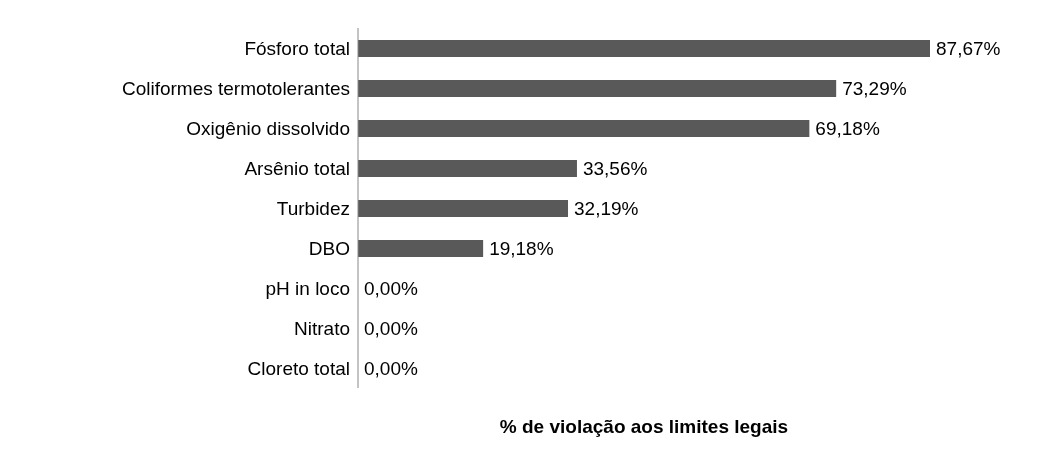 The width and height of the screenshot is (1048, 456). I want to click on y-tick-label: Nitrato, so click(322, 328).